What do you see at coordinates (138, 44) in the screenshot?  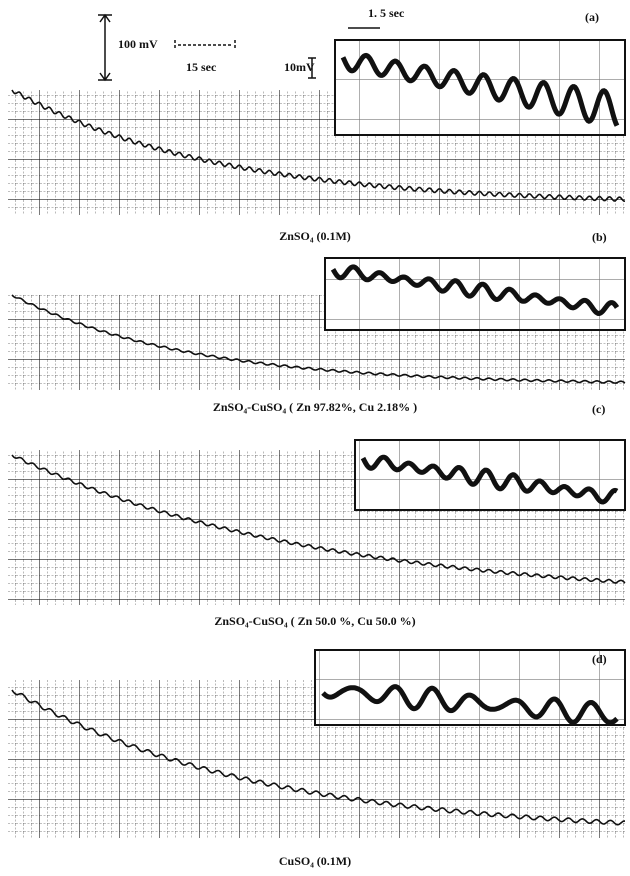 I see `voltage-scale: 100 mV` at bounding box center [138, 44].